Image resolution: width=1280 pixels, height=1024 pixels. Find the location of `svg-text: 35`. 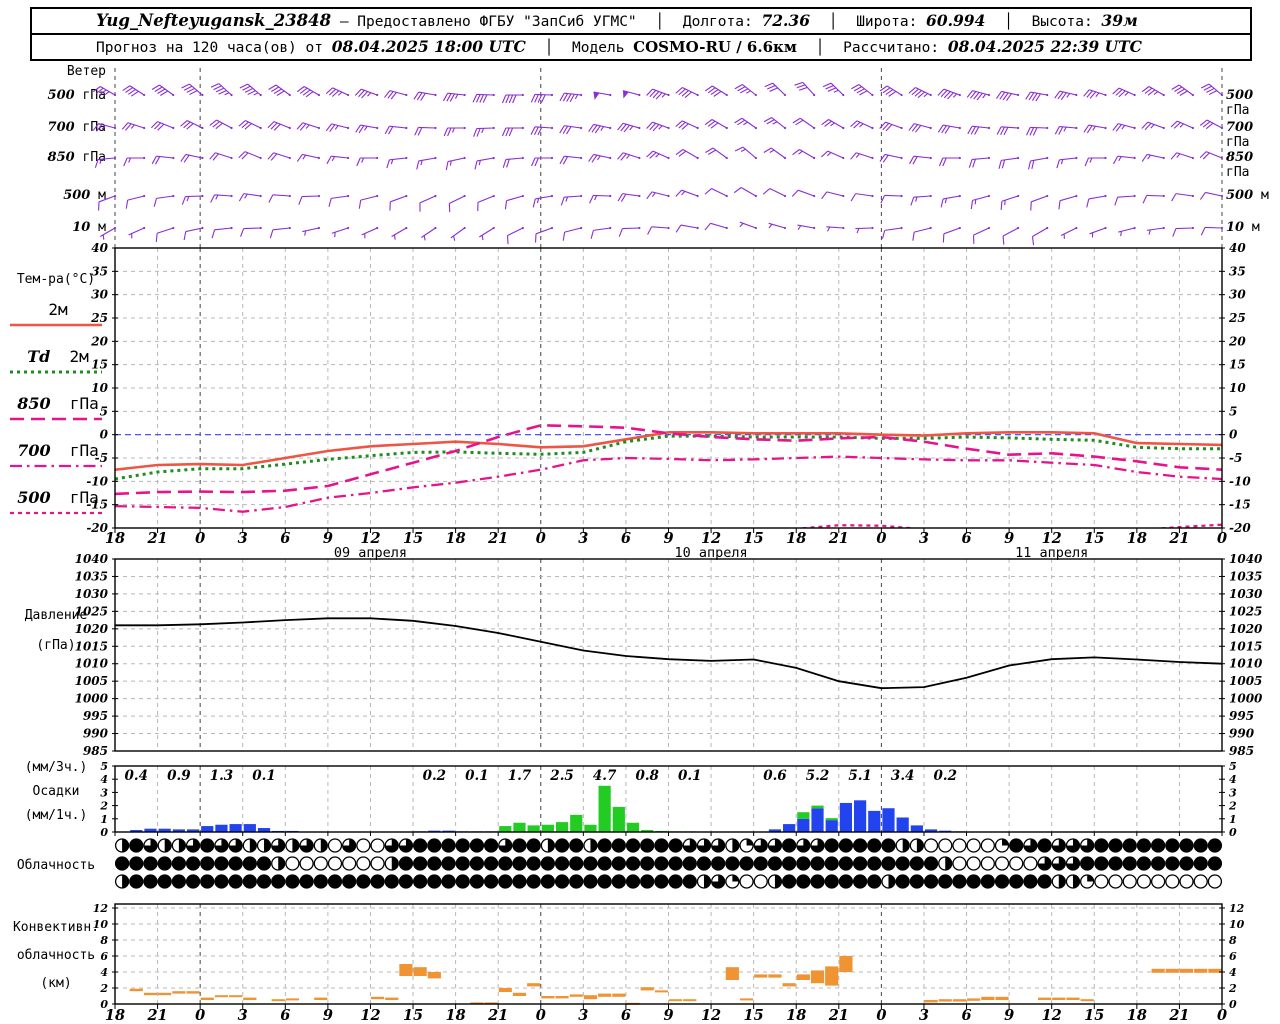

svg-text: 35 is located at coordinates (99, 271).